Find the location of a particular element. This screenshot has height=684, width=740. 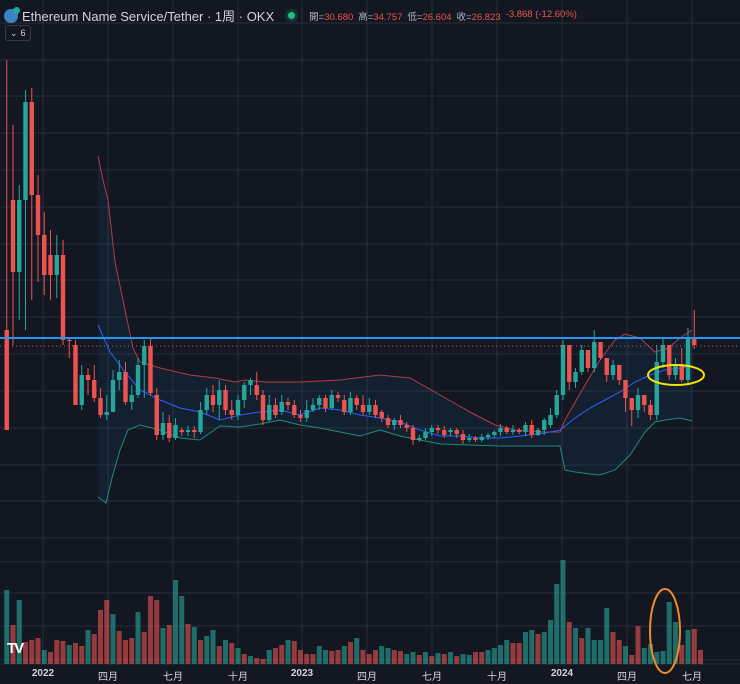

close-value: 26.823 is located at coordinates (486, 17).